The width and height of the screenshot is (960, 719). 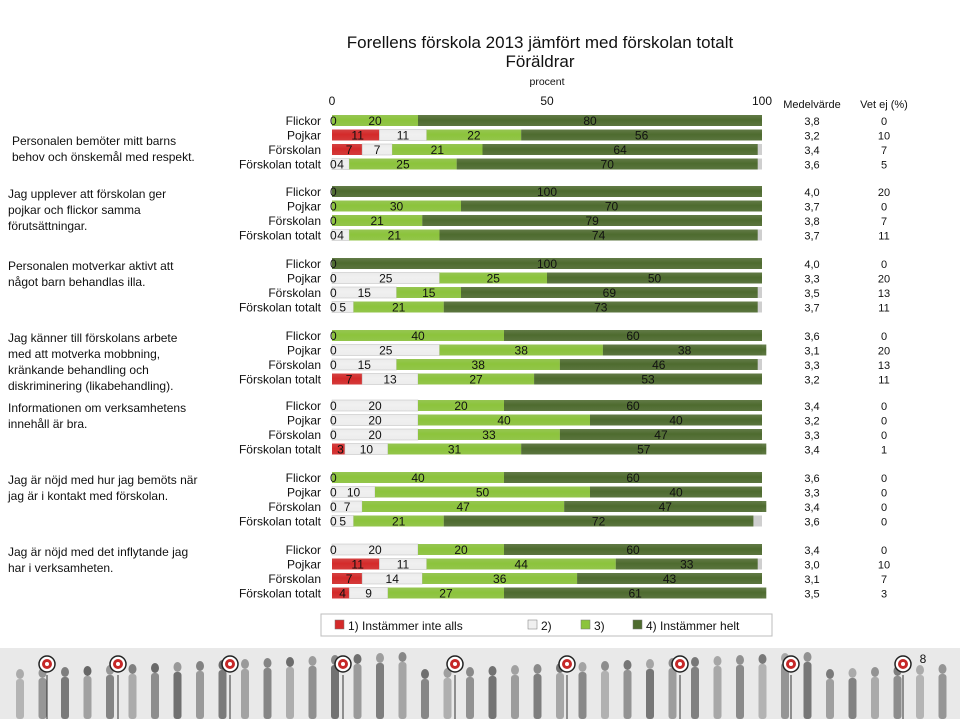 What do you see at coordinates (500, 579) in the screenshot?
I see `data-label: 36` at bounding box center [500, 579].